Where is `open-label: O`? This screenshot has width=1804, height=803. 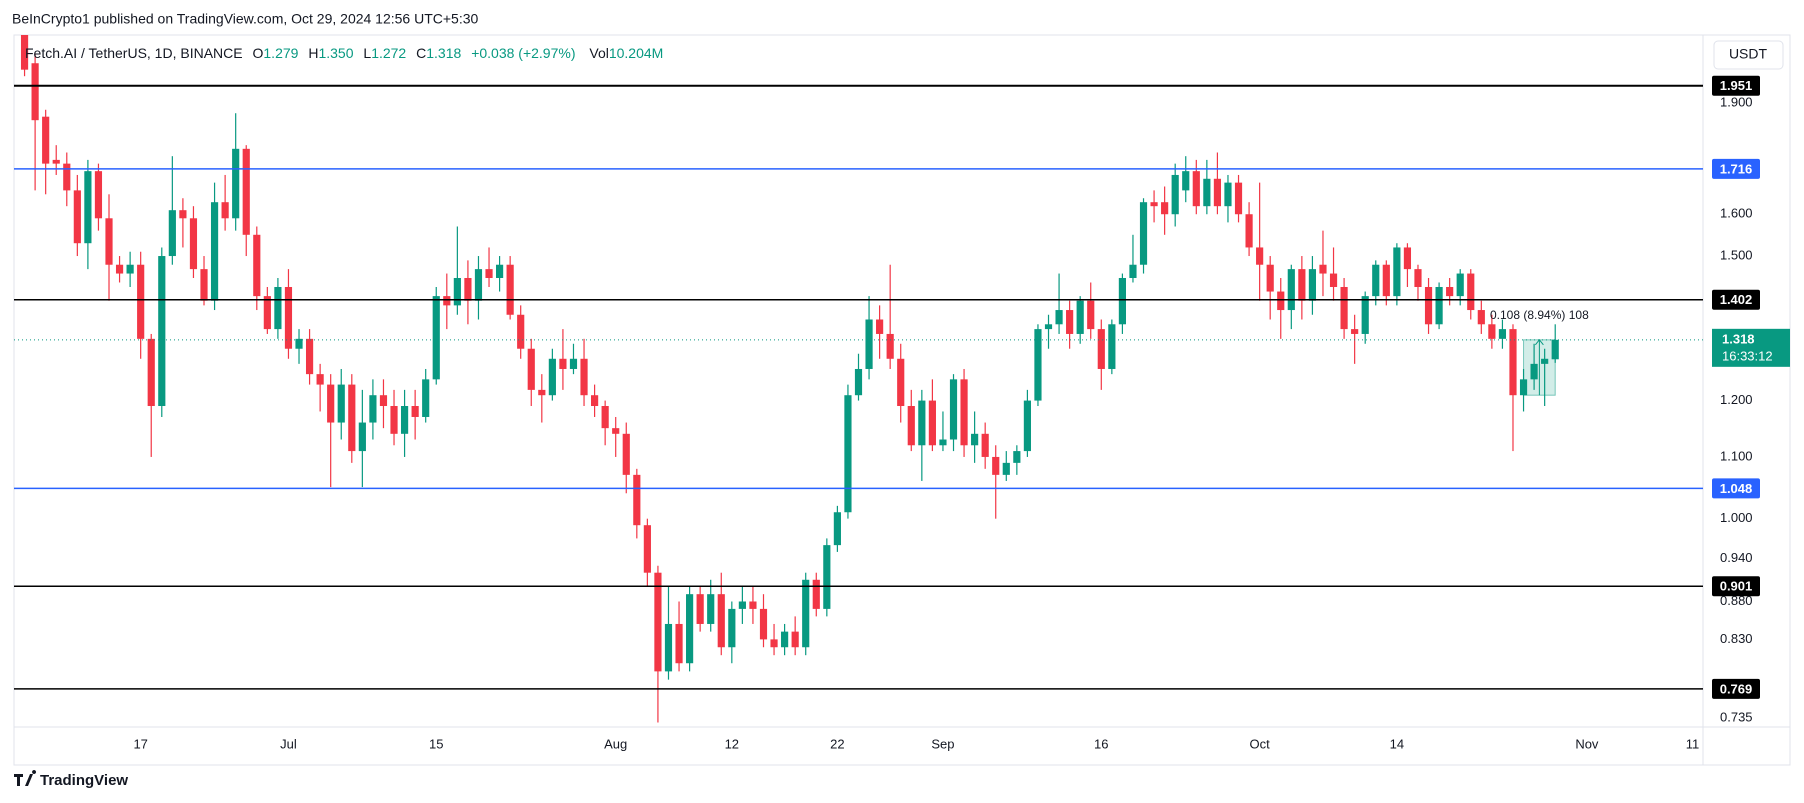 open-label: O is located at coordinates (258, 53).